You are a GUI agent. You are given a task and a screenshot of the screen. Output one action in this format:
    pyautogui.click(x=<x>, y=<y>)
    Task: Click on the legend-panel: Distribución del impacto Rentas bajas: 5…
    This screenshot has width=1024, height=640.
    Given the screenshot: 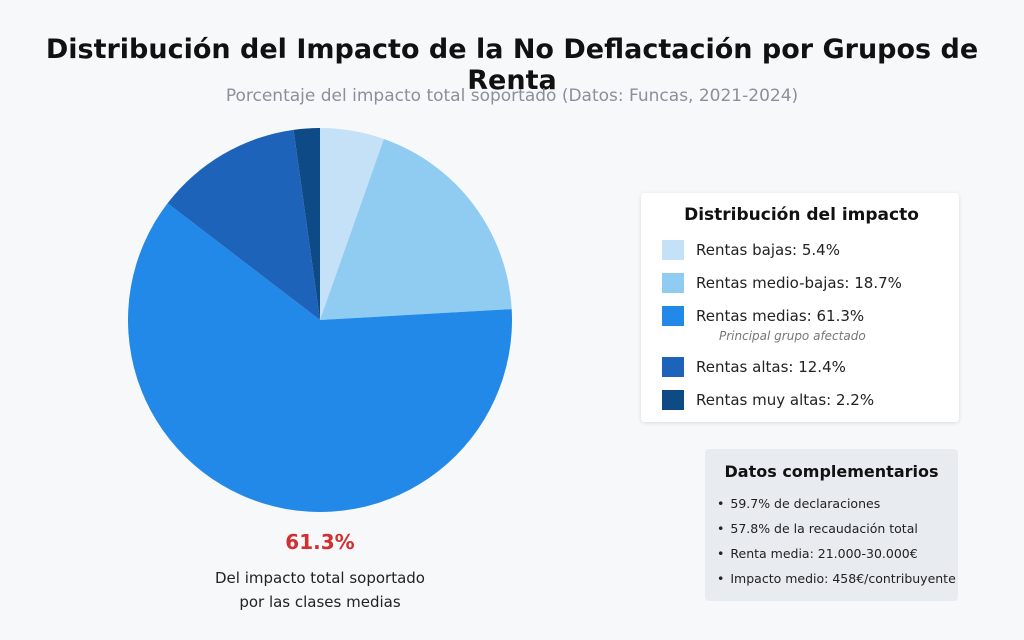 What is the action you would take?
    pyautogui.click(x=800, y=307)
    